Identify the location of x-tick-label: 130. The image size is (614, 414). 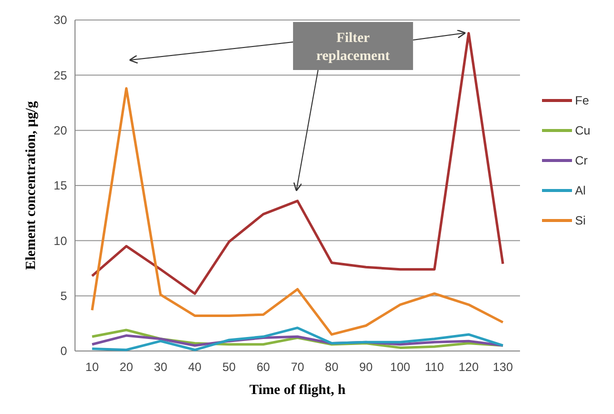
(503, 367).